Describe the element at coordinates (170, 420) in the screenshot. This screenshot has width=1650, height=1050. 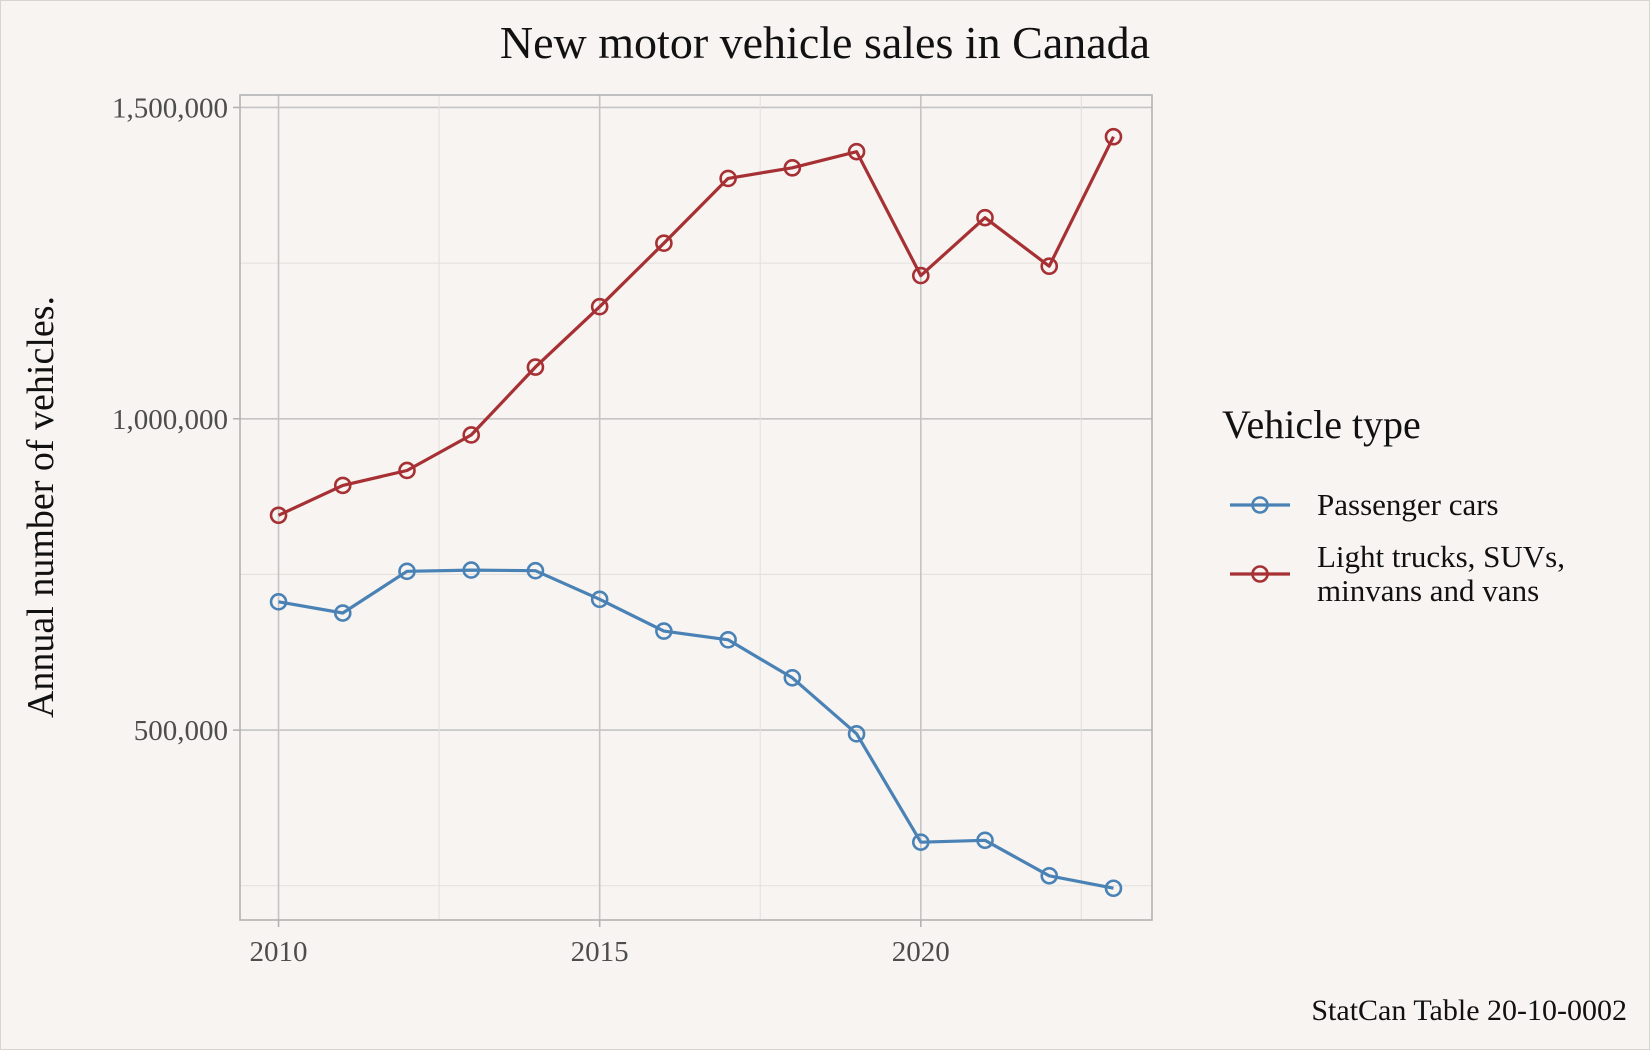
I see `y-tick-label: 1,000,000` at that location.